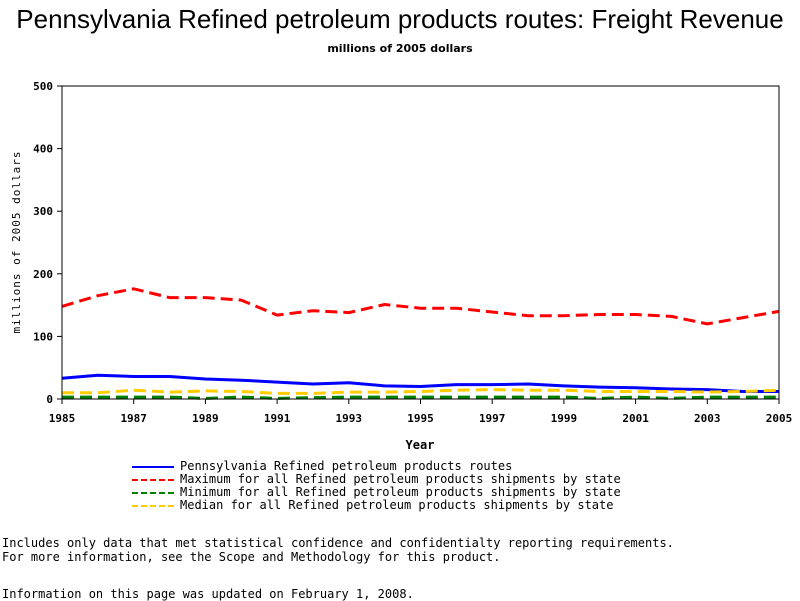  What do you see at coordinates (421, 391) in the screenshot?
I see `series-line-median` at bounding box center [421, 391].